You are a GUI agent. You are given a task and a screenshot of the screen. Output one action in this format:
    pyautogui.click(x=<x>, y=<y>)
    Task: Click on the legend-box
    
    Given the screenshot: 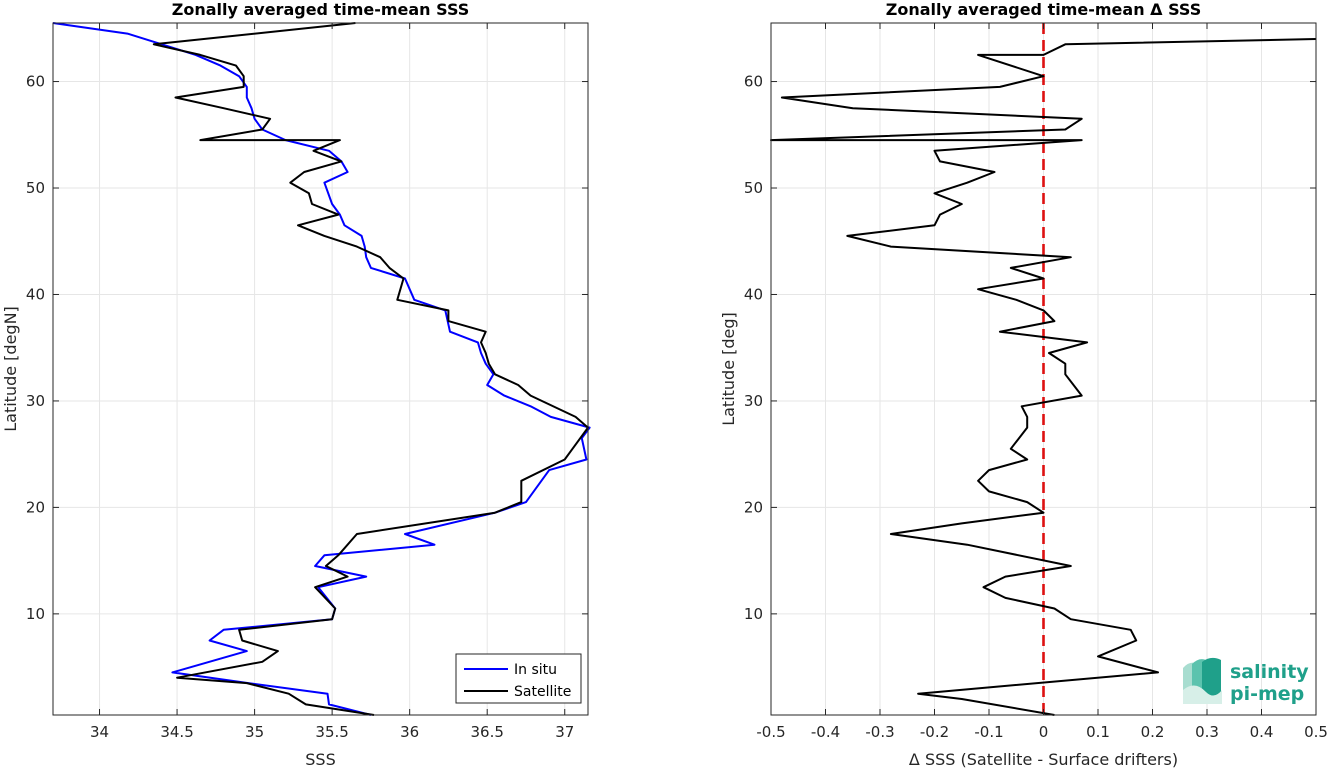 What is the action you would take?
    pyautogui.click(x=518, y=678)
    